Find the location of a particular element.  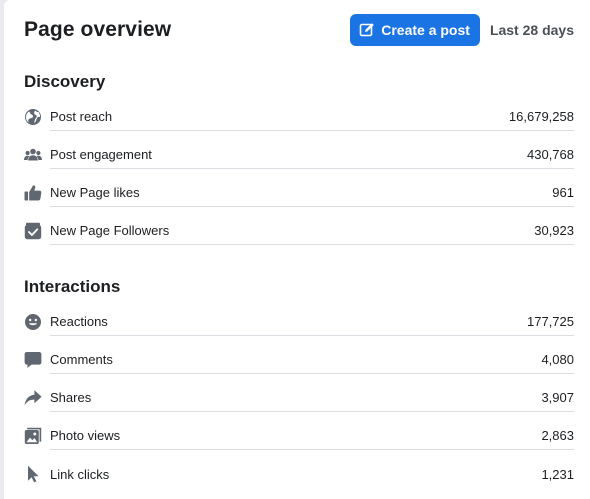

metric-row-shares: Shares 3,907 is located at coordinates (299, 398).